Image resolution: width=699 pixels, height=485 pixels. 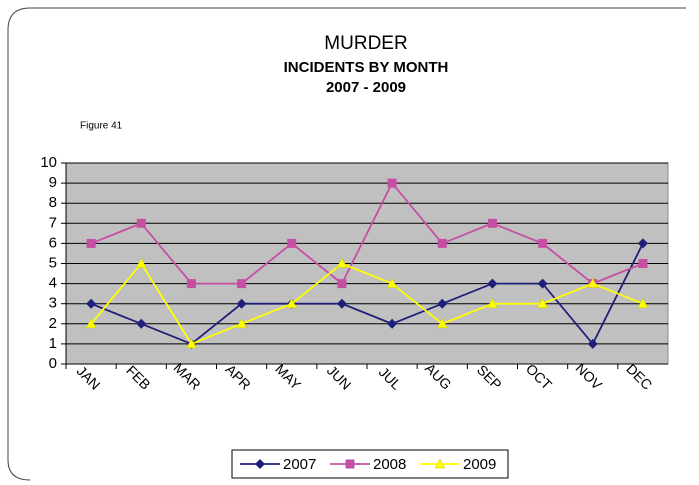 What do you see at coordinates (53, 202) in the screenshot?
I see `y-tick-label: 8` at bounding box center [53, 202].